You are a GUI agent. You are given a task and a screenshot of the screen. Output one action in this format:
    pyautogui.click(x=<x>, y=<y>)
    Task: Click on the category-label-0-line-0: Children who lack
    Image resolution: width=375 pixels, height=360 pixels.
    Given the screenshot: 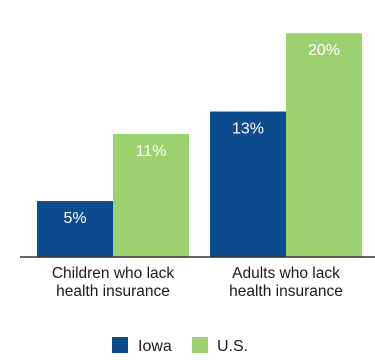 What is the action you would take?
    pyautogui.click(x=113, y=273)
    